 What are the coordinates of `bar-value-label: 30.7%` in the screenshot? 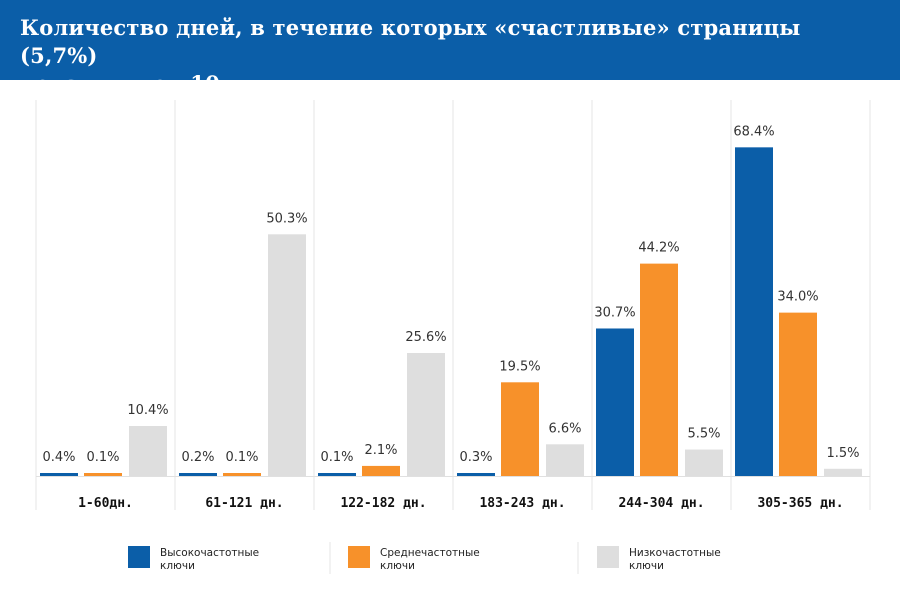 It's located at (614, 312).